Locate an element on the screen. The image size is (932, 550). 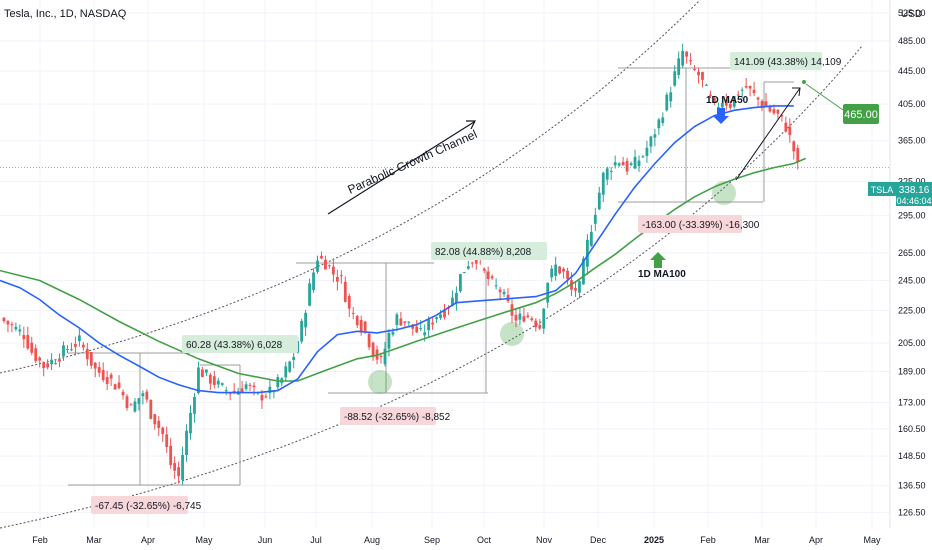
measure-text: -88.52 (-32.65%) -8,852 is located at coordinates (397, 417).